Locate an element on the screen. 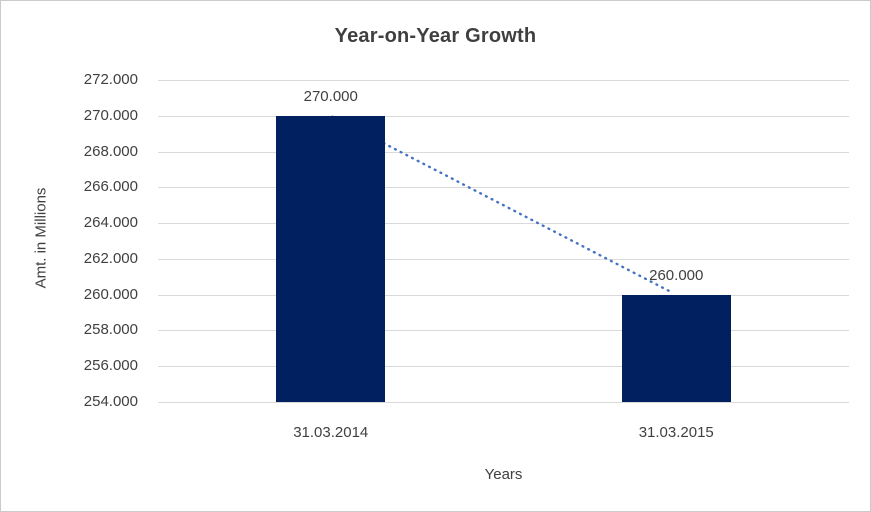  x-tick-label: 31.03.2014 is located at coordinates (331, 432).